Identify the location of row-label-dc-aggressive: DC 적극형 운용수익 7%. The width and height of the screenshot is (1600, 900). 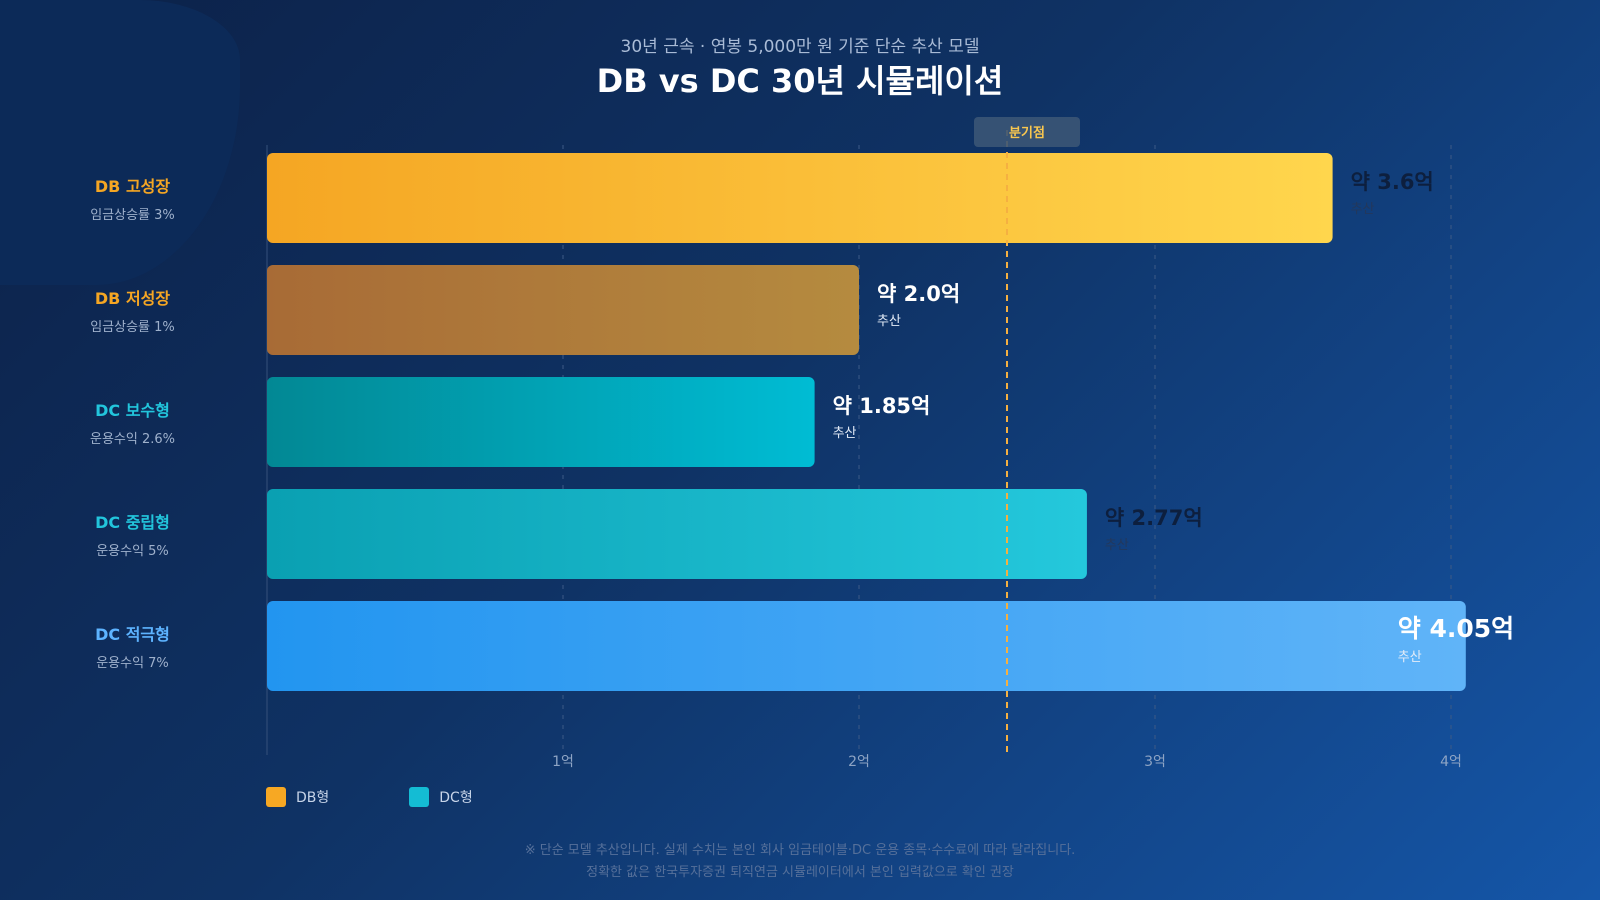
(132, 646).